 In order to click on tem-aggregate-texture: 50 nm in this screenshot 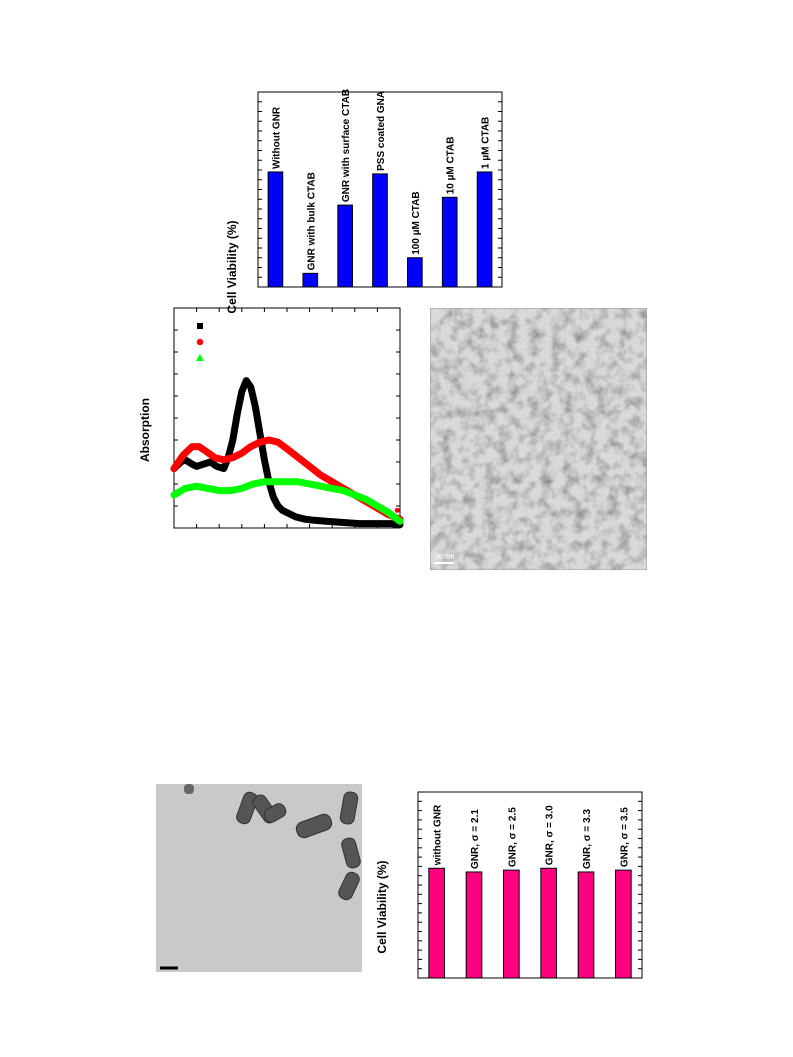, I will do `click(538, 439)`.